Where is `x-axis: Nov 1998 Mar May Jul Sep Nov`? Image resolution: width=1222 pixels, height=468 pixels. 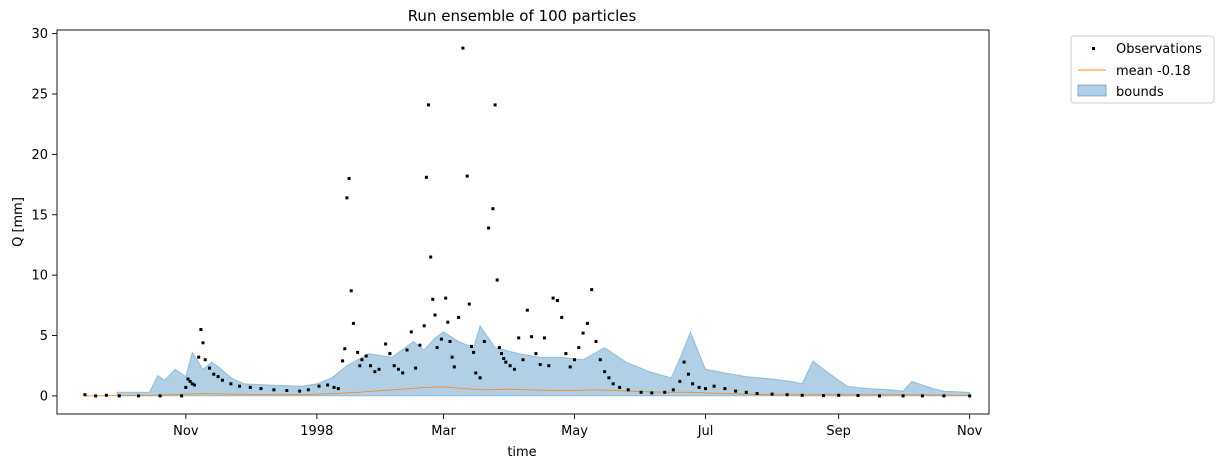
x-axis: Nov 1998 Mar May Jul Sep Nov is located at coordinates (578, 426).